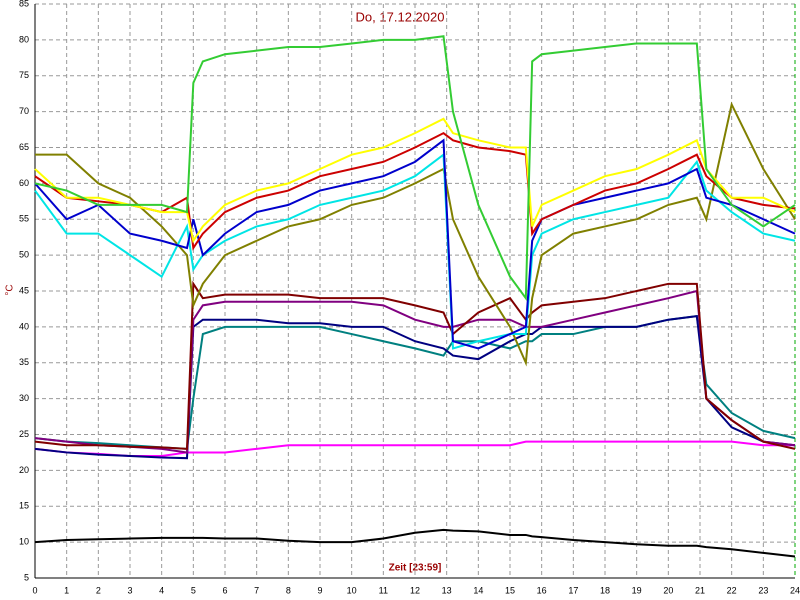 Image resolution: width=800 pixels, height=600 pixels. Describe the element at coordinates (161, 590) in the screenshot. I see `x-tick-label: 4` at that location.